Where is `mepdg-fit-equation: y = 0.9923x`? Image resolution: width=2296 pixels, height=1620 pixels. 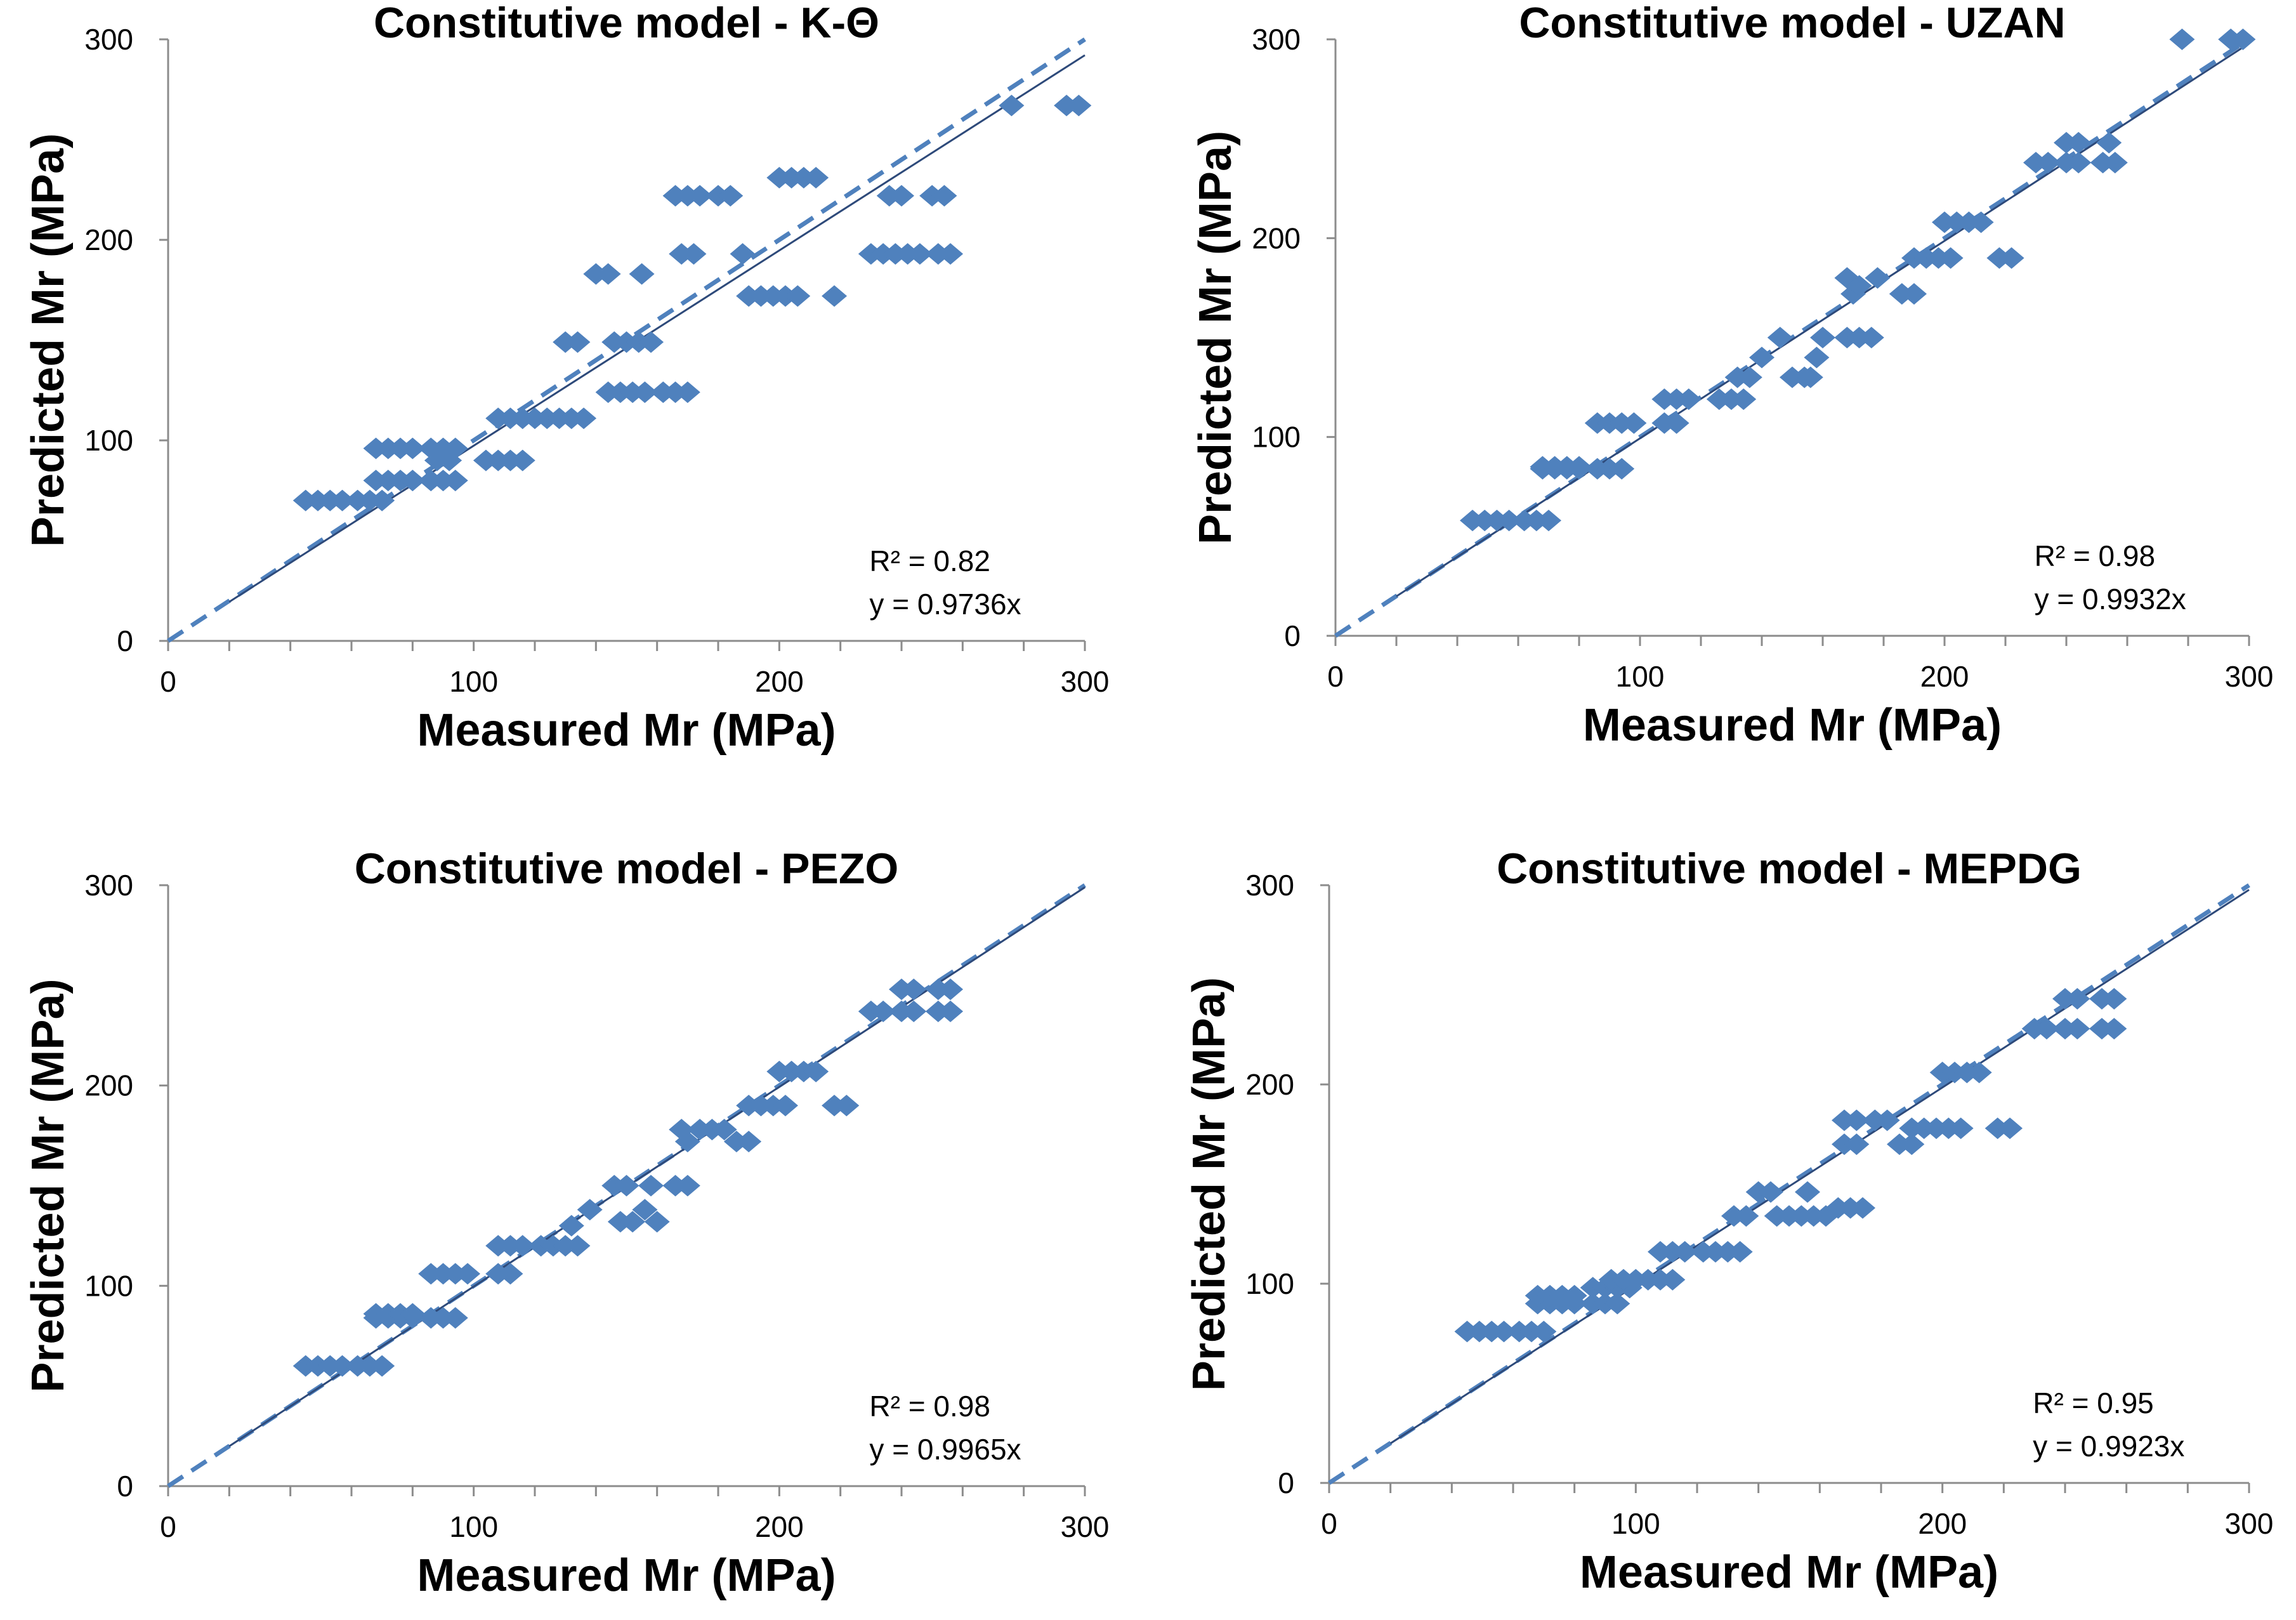
mepdg-fit-equation: y = 0.9923x is located at coordinates (2108, 1447).